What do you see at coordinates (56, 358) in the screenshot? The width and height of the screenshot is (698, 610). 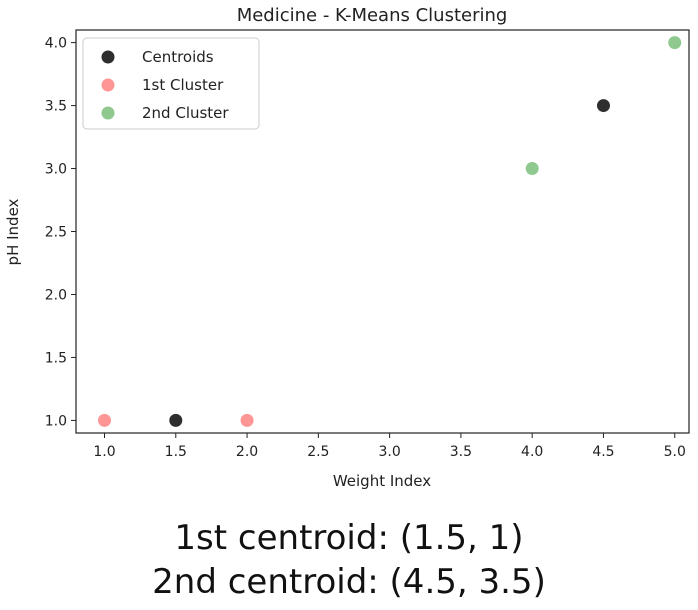 I see `y-tick-label: 1.5` at bounding box center [56, 358].